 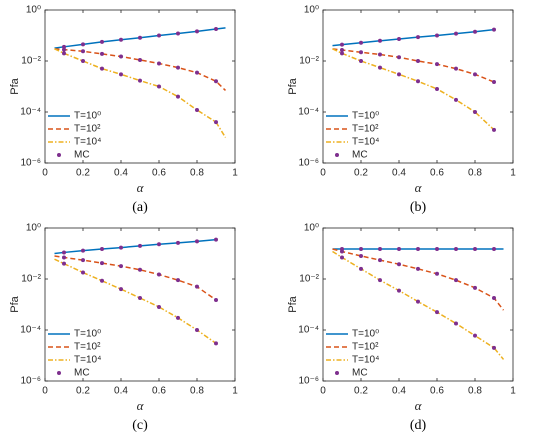 What do you see at coordinates (437, 173) in the screenshot?
I see `x-tick-label: 0.6` at bounding box center [437, 173].